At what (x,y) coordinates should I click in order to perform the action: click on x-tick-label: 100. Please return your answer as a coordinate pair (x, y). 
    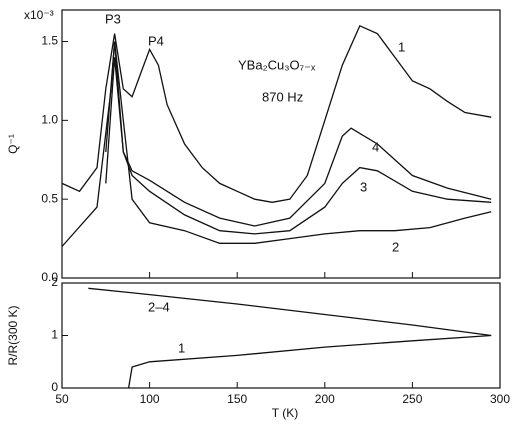
    Looking at the image, I should click on (150, 399).